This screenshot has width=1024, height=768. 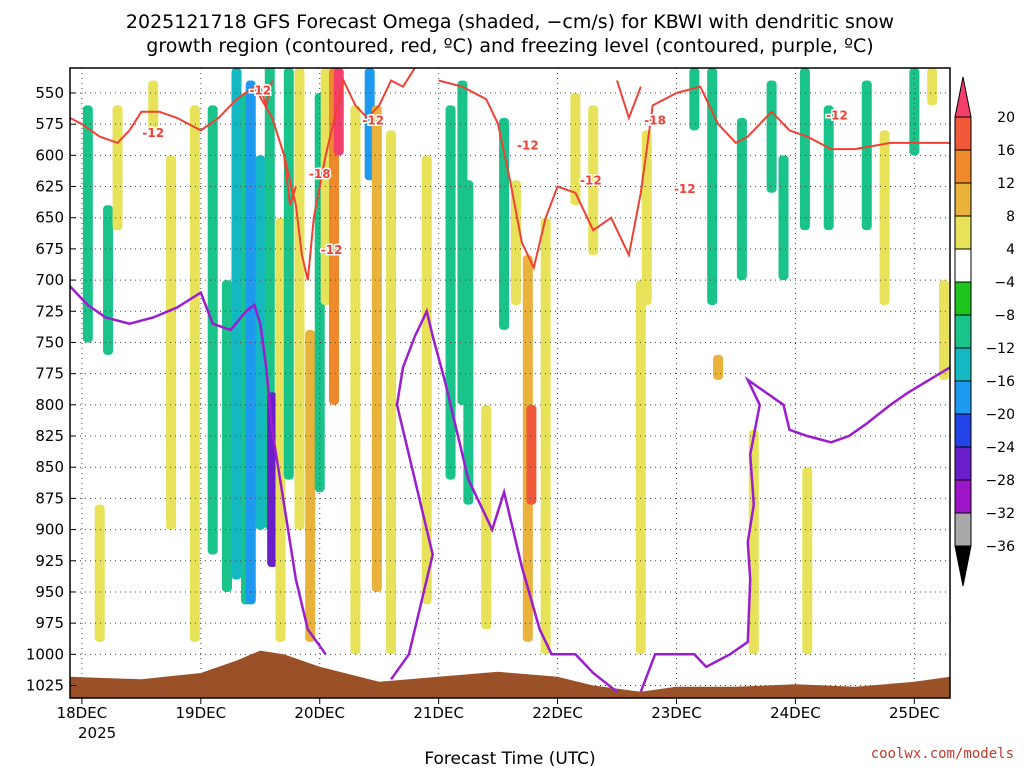 I want to click on colorbar-label-2: 12, so click(x=1006, y=184).